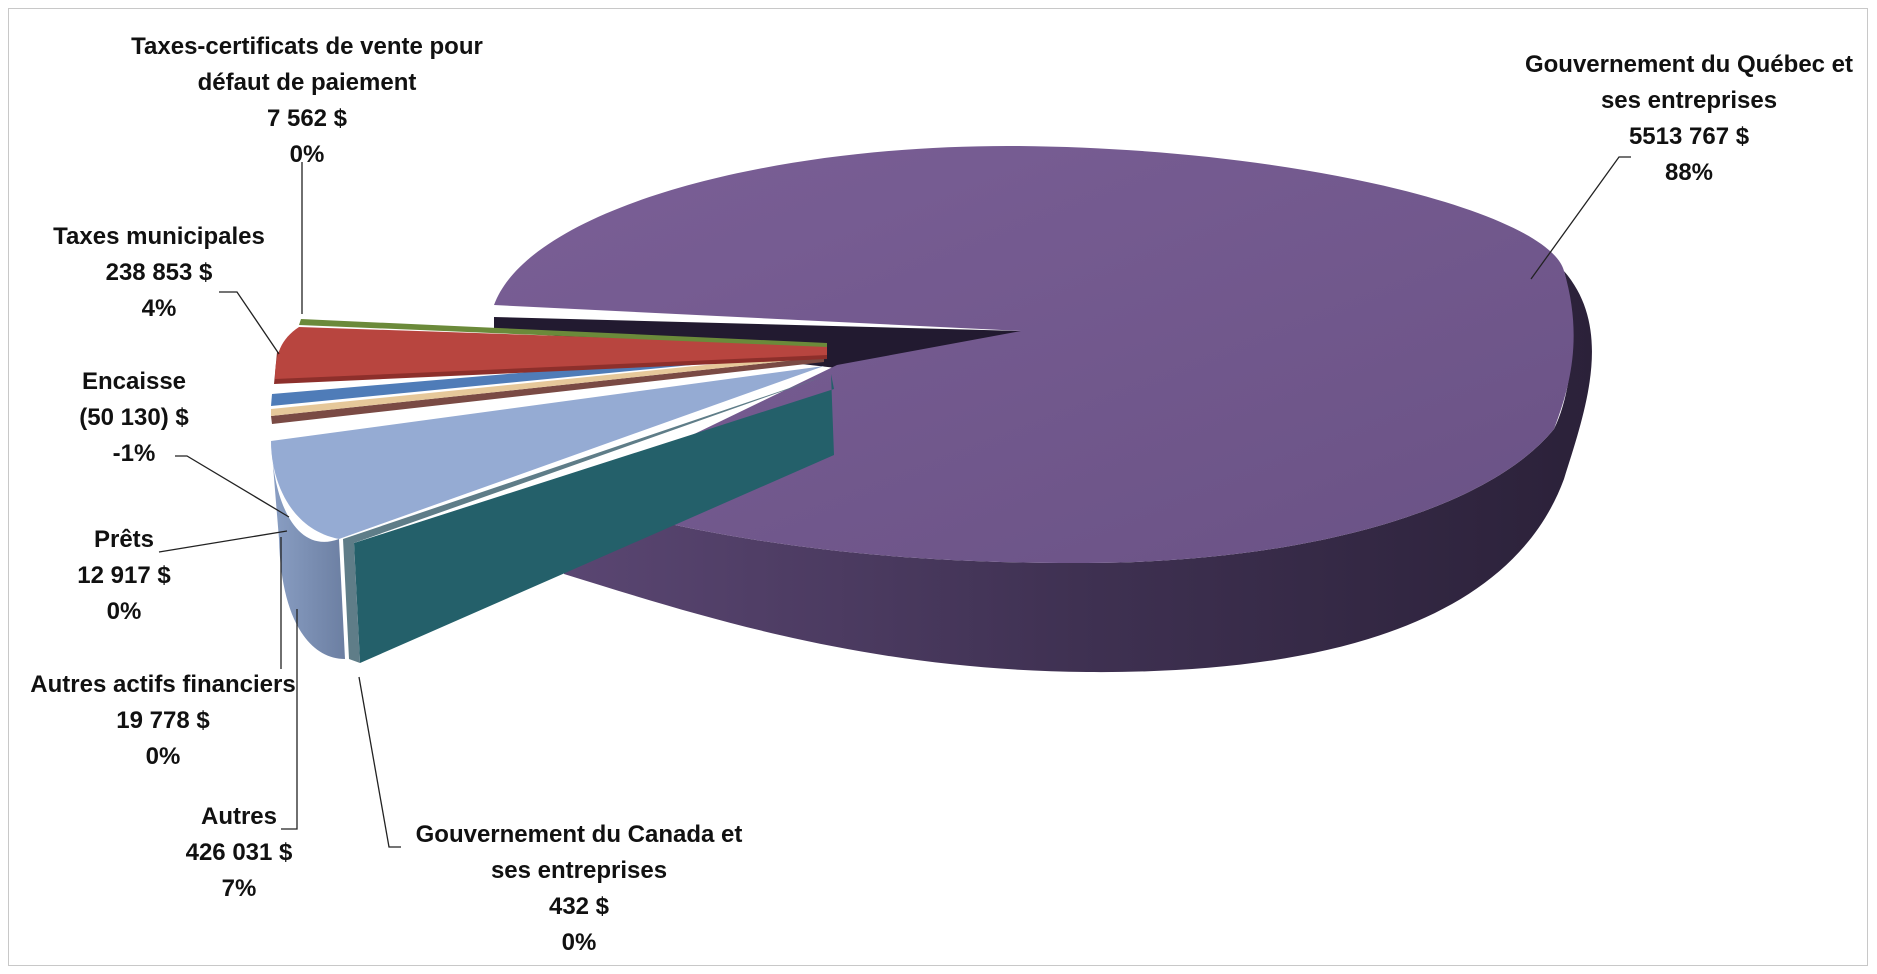 The height and width of the screenshot is (974, 1877). I want to click on label-taxes-certificats-percent: 0%, so click(307, 154).